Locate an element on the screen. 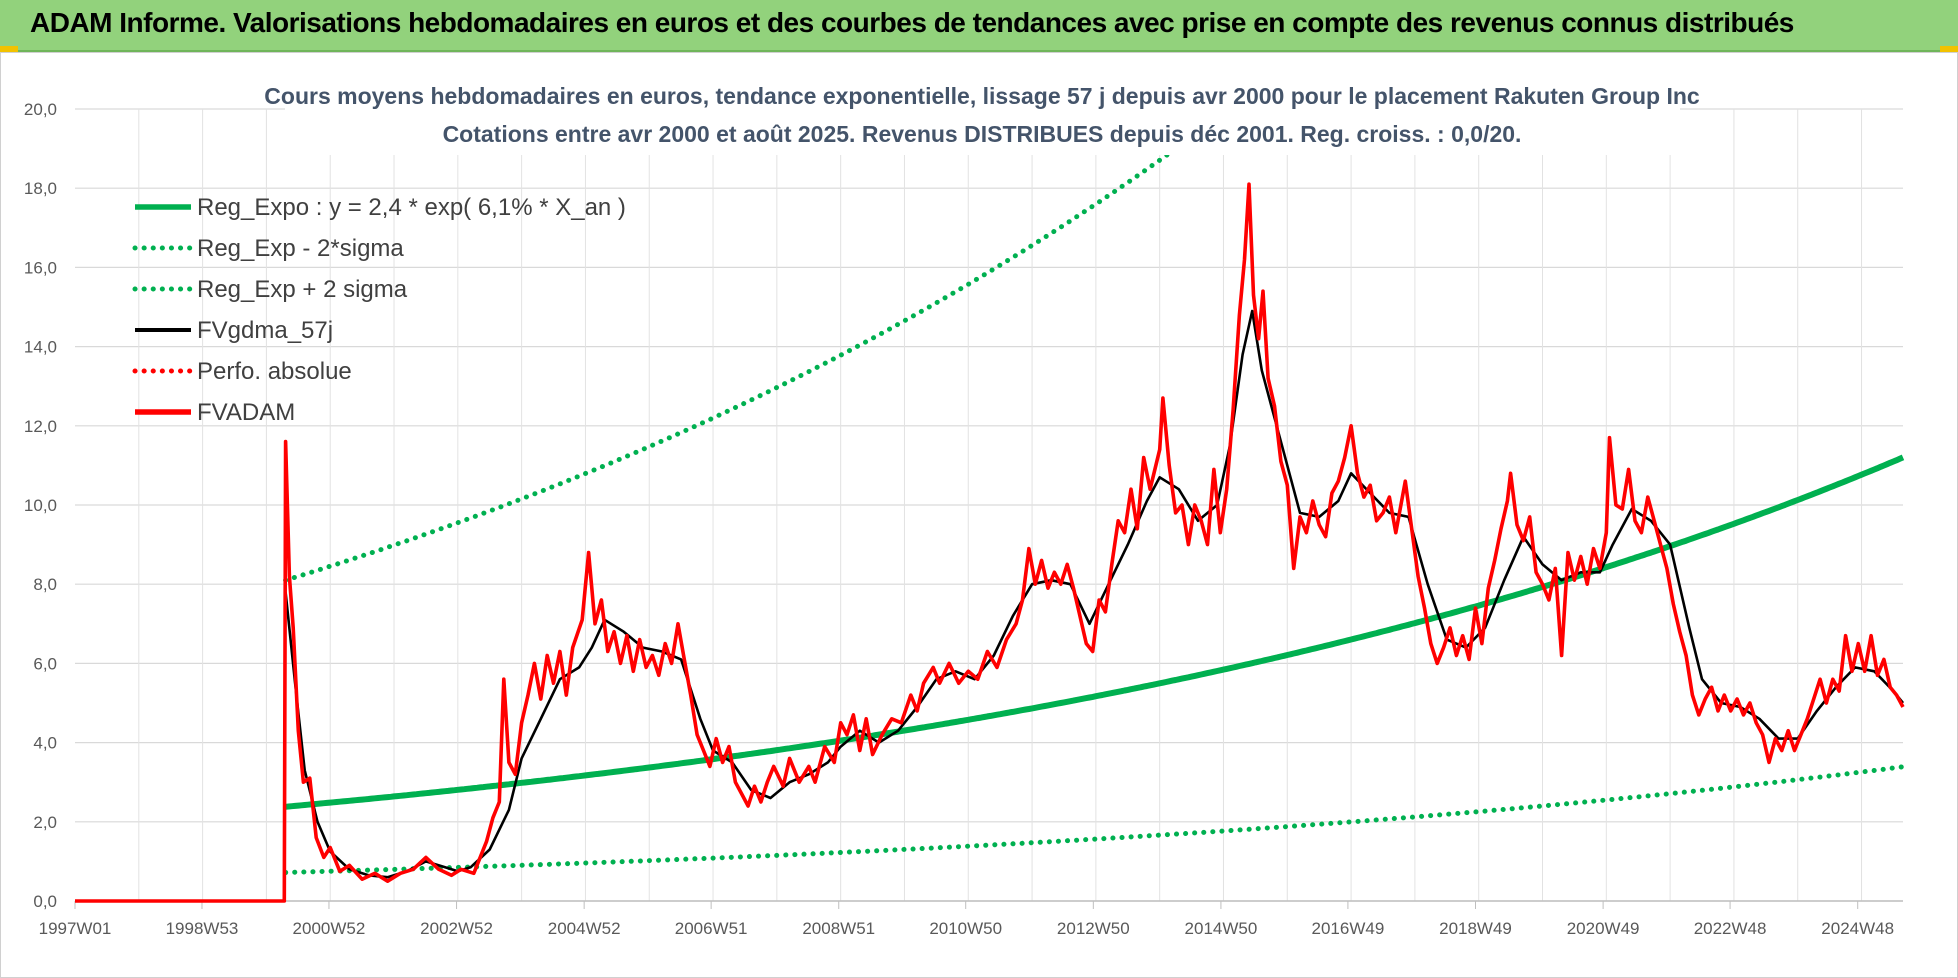 This screenshot has width=1958, height=978. corner-marker-left is located at coordinates (9, 49).